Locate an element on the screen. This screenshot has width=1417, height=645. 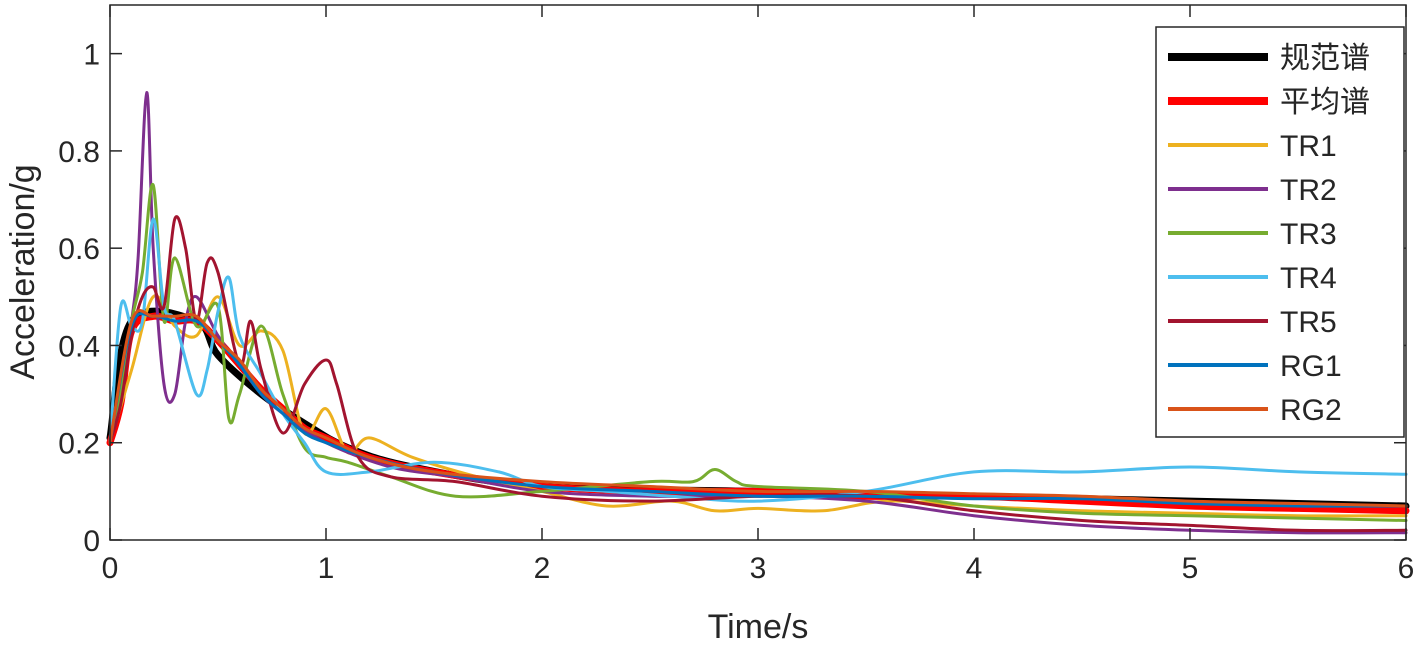
legend-label-4: TR2 is located at coordinates (1308, 190).